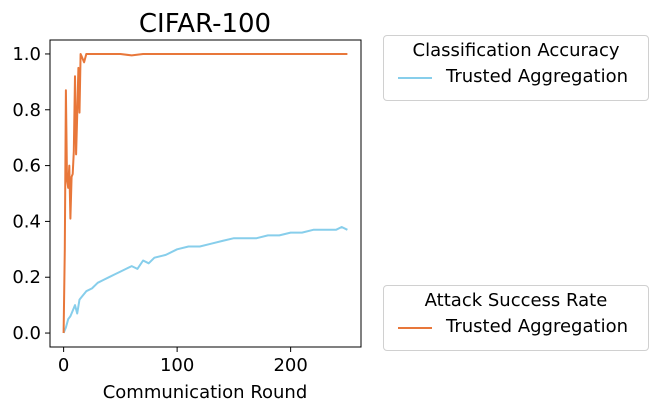 This screenshot has height=411, width=659. What do you see at coordinates (177, 365) in the screenshot?
I see `x-tick-label: 100` at bounding box center [177, 365].